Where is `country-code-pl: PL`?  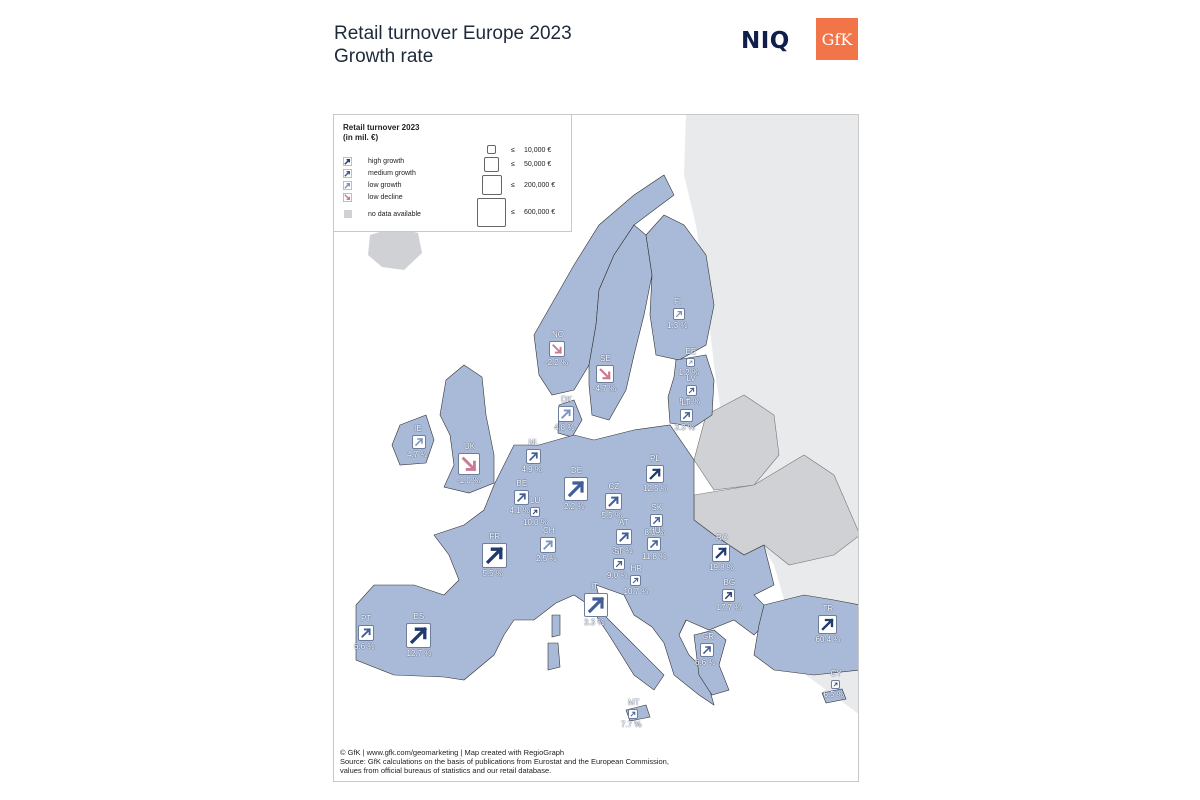 country-code-pl: PL is located at coordinates (655, 458).